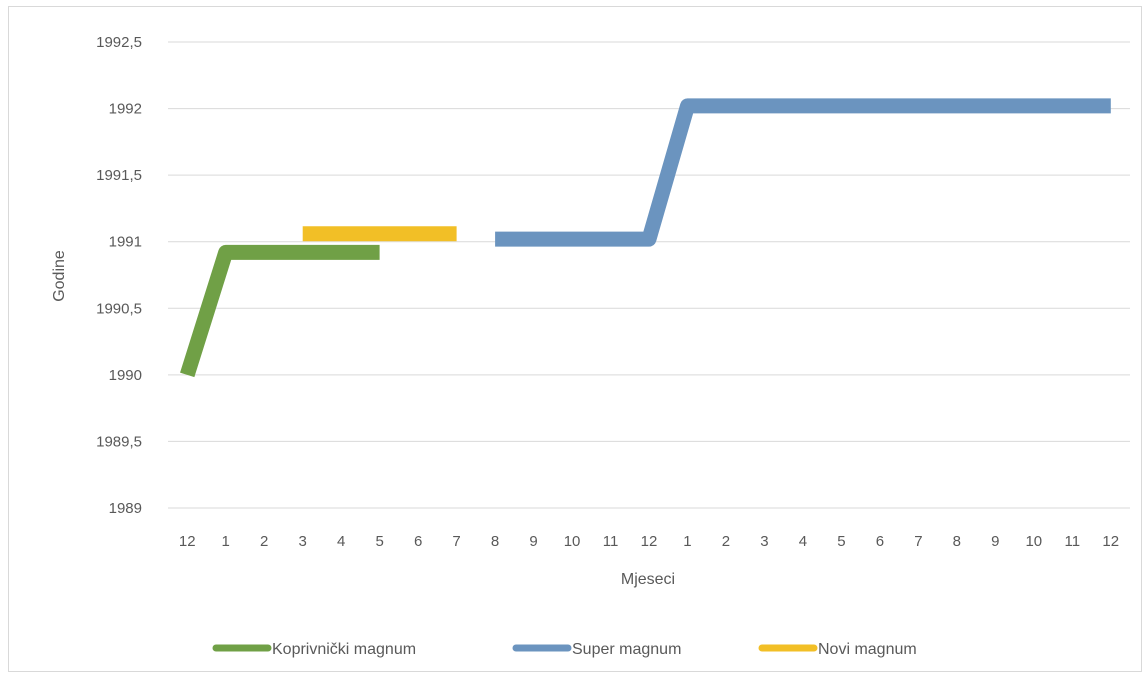  What do you see at coordinates (867, 649) in the screenshot?
I see `legend-label: Novi magnum` at bounding box center [867, 649].